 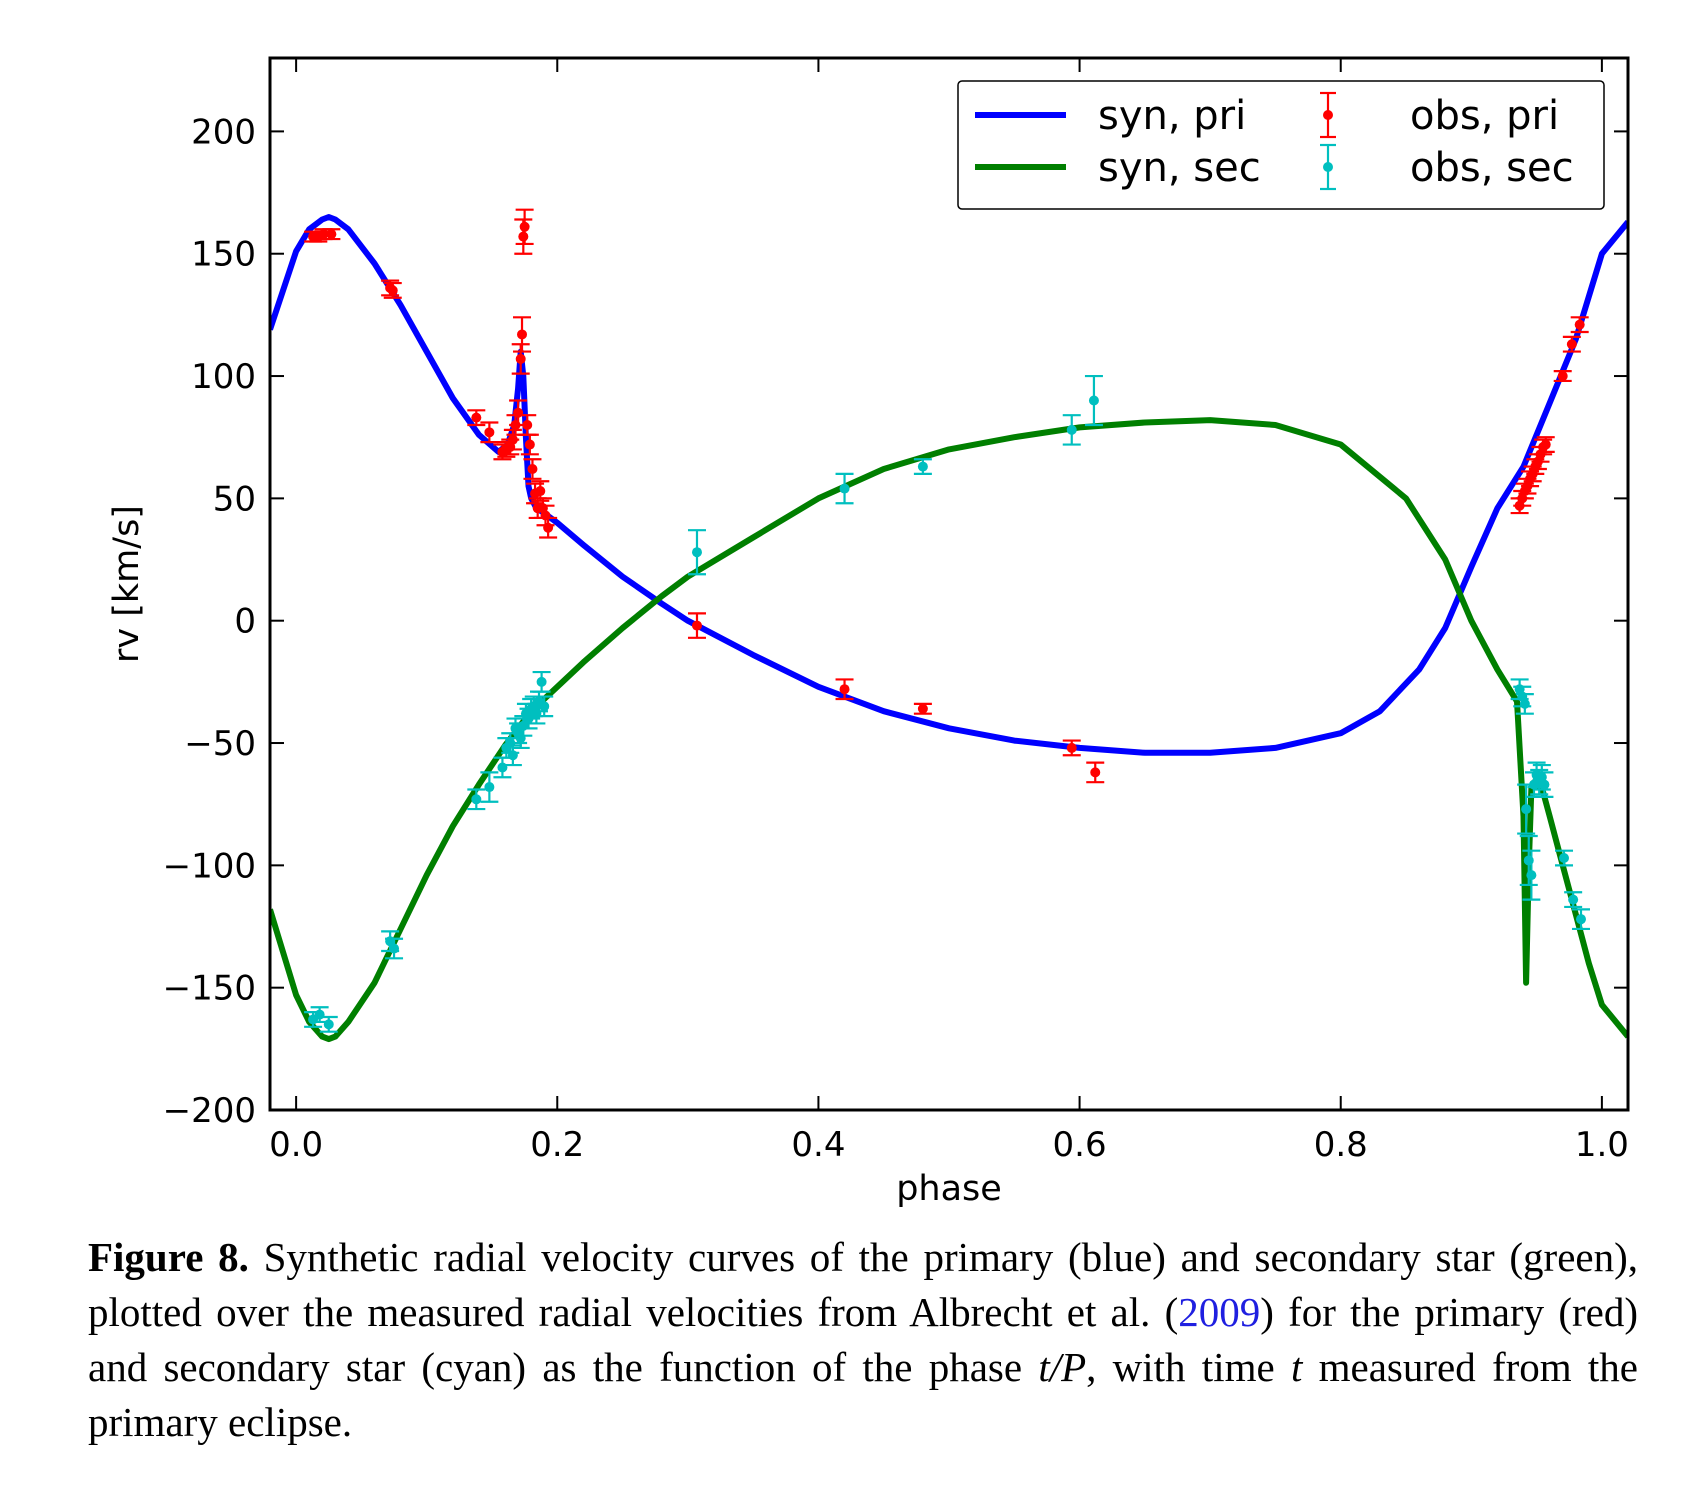 What do you see at coordinates (220, 744) in the screenshot?
I see `y-tick-label: −50` at bounding box center [220, 744].